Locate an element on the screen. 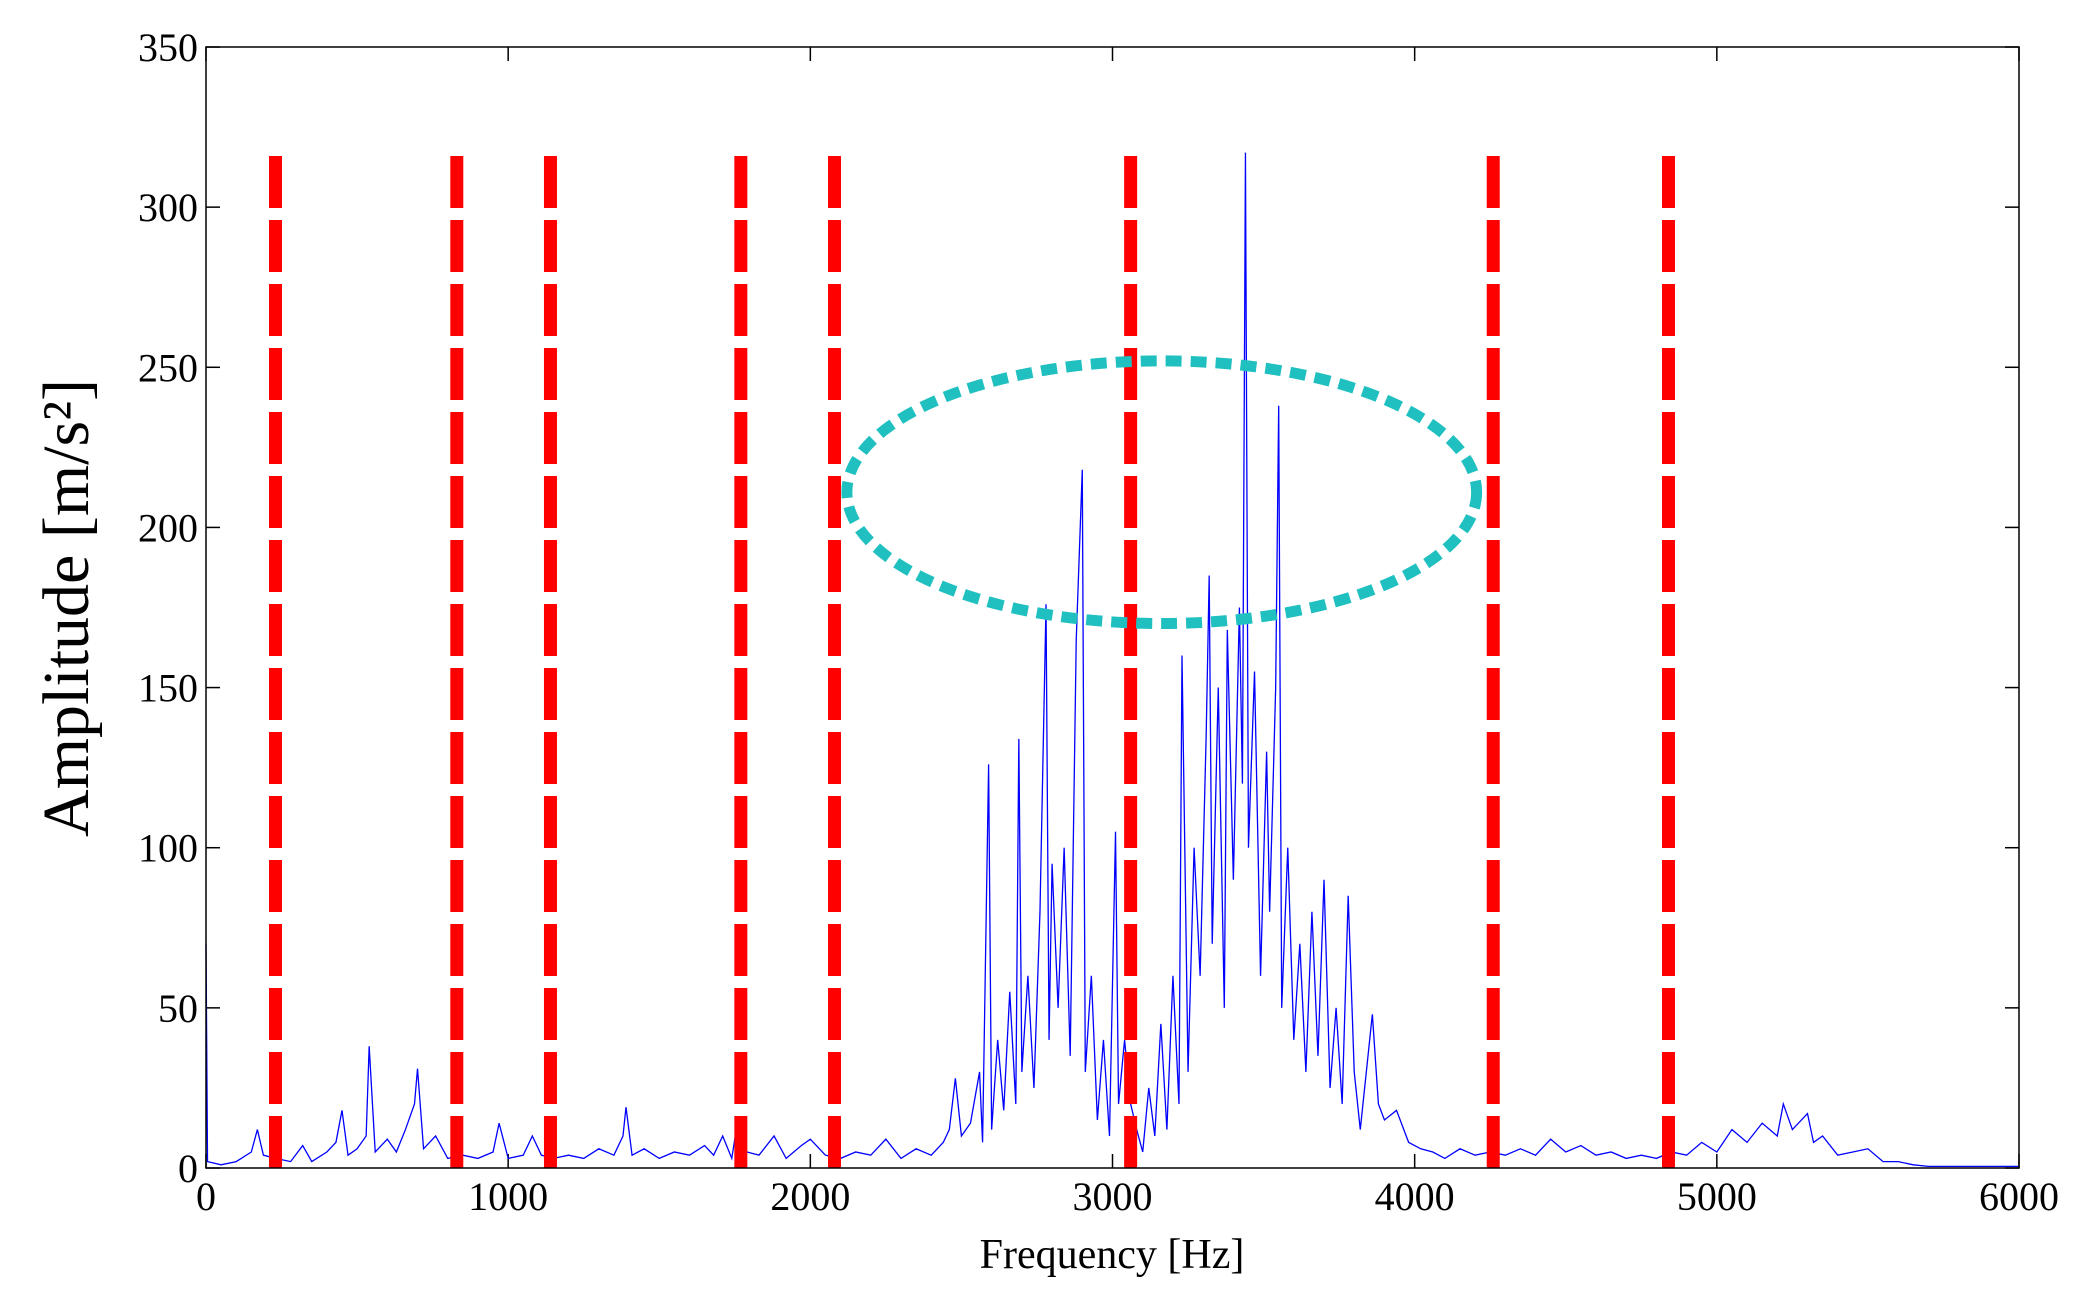 The height and width of the screenshot is (1295, 2076). y-tick-label: 100 is located at coordinates (168, 848).